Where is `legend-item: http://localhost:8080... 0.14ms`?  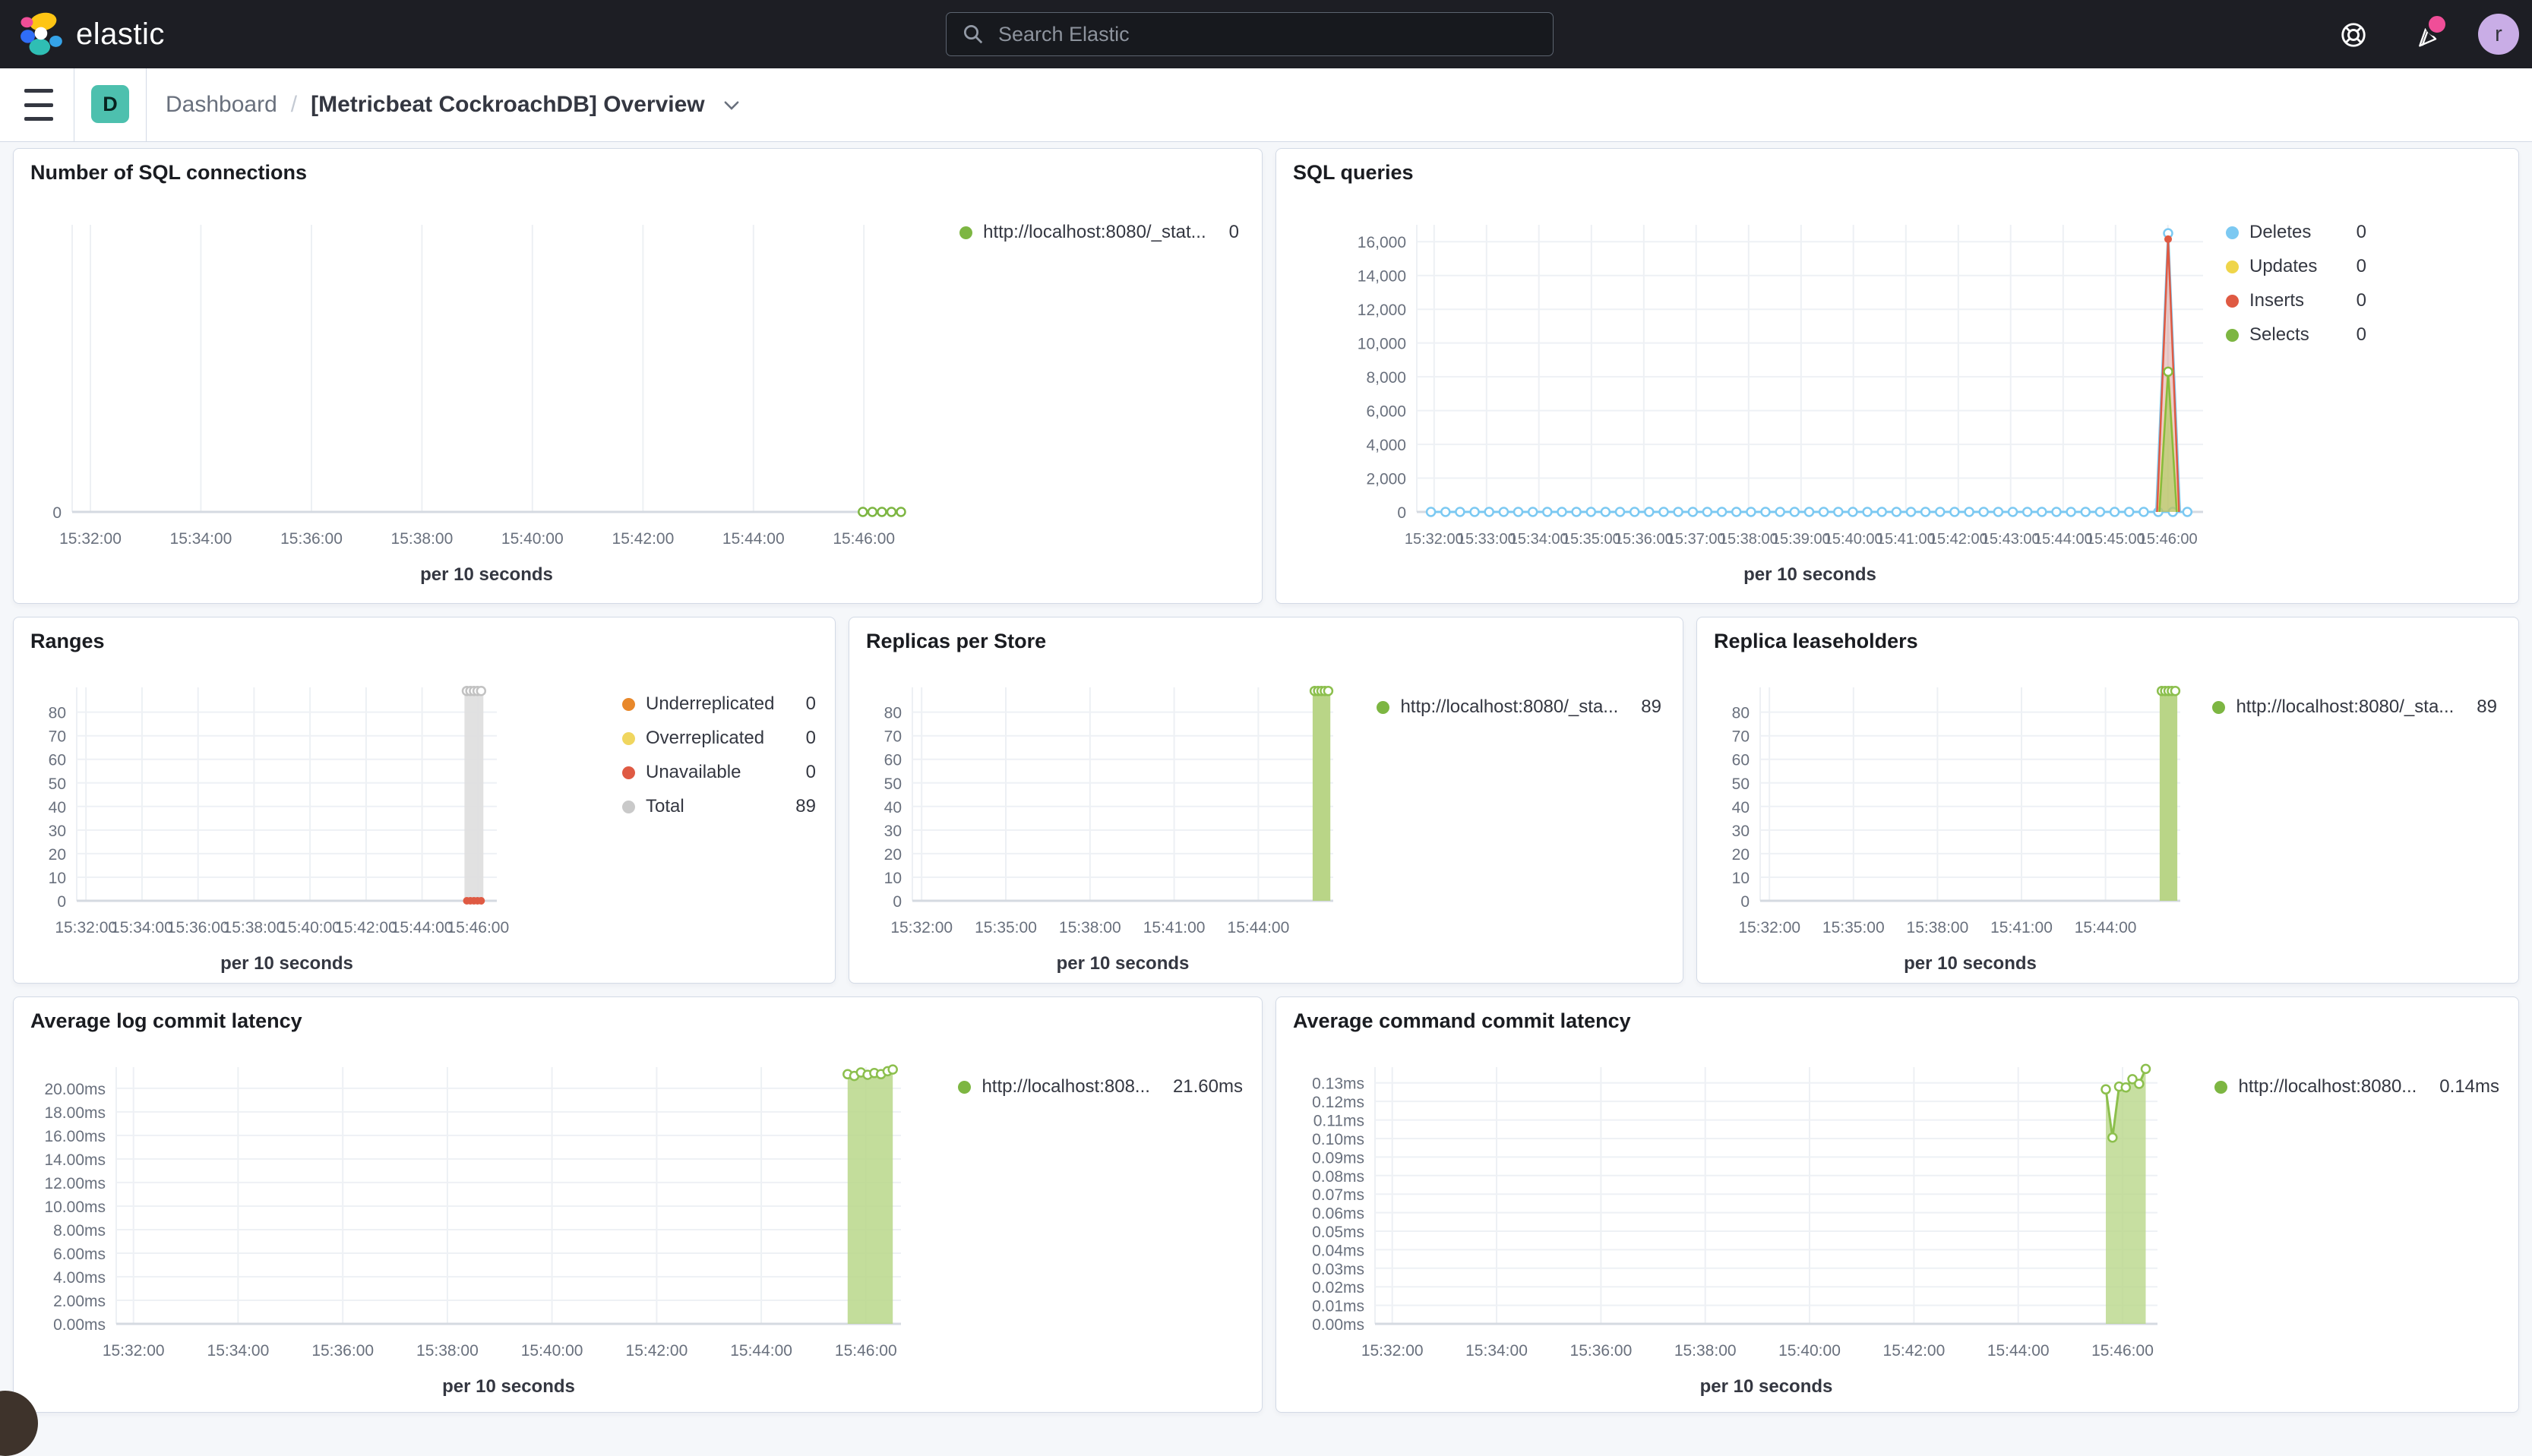 legend-item: http://localhost:8080... 0.14ms is located at coordinates (2357, 1087).